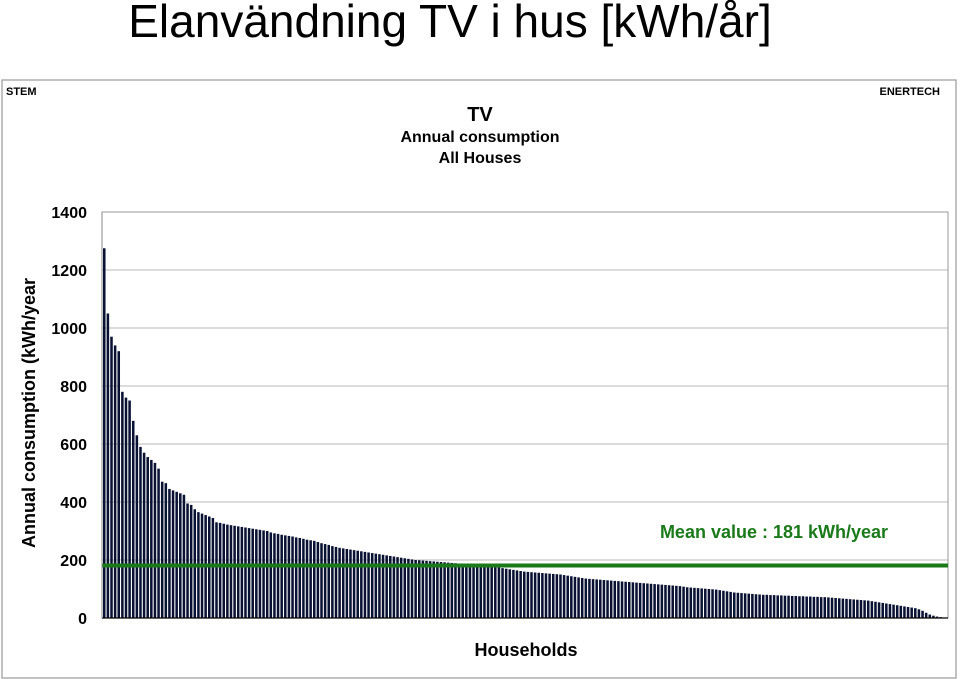 This screenshot has width=960, height=679. What do you see at coordinates (73, 387) in the screenshot?
I see `y-tick-label: 800` at bounding box center [73, 387].